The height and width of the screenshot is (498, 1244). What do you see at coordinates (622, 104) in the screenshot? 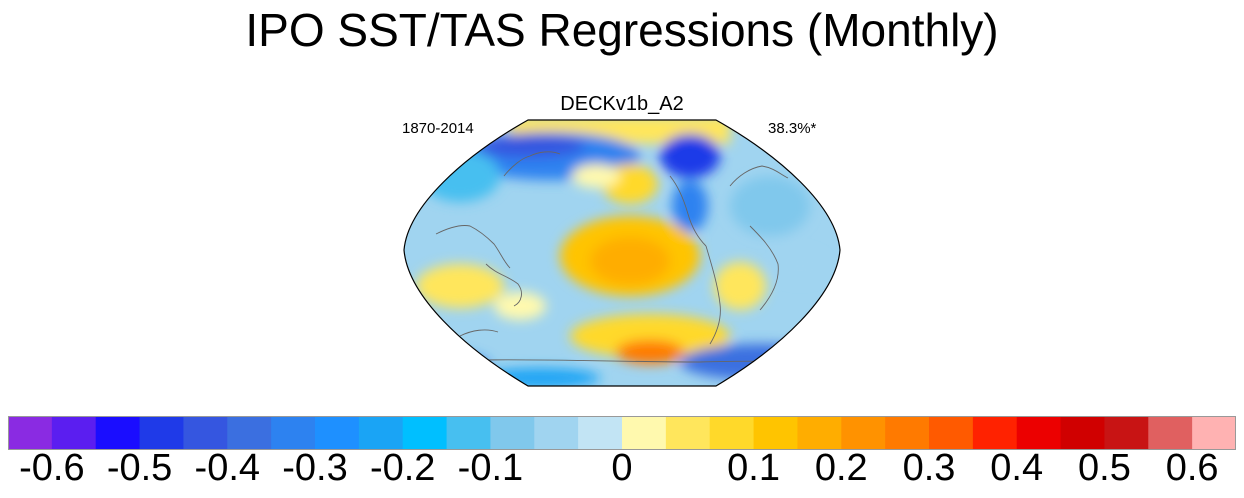
I see `map-subtitle: DECKv1b_A2` at bounding box center [622, 104].